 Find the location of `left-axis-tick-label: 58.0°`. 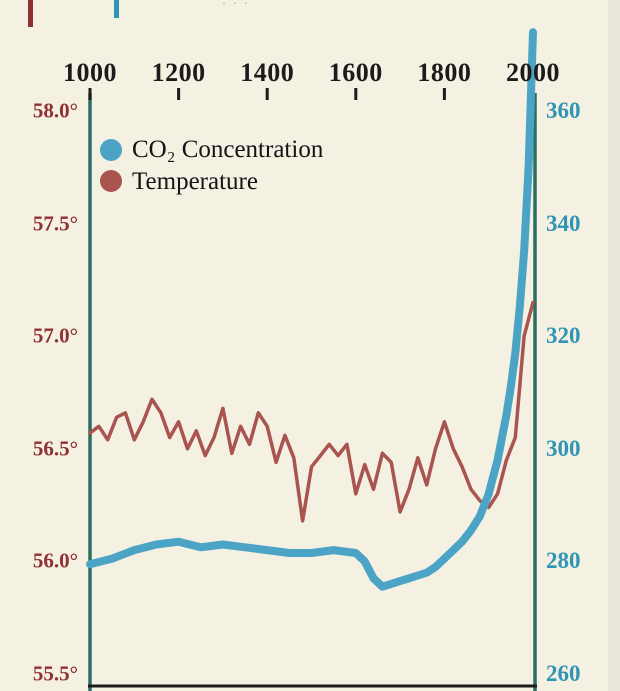

left-axis-tick-label: 58.0° is located at coordinates (55, 110).